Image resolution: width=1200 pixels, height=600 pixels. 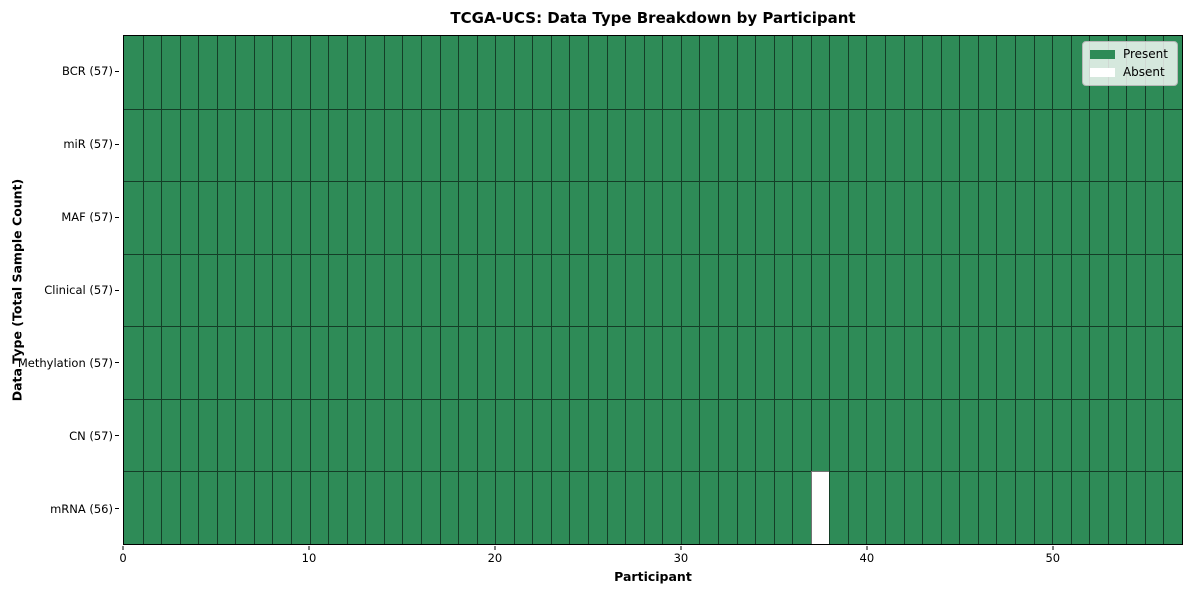 What do you see at coordinates (244, 435) in the screenshot?
I see `cell-CN-p6-present` at bounding box center [244, 435].